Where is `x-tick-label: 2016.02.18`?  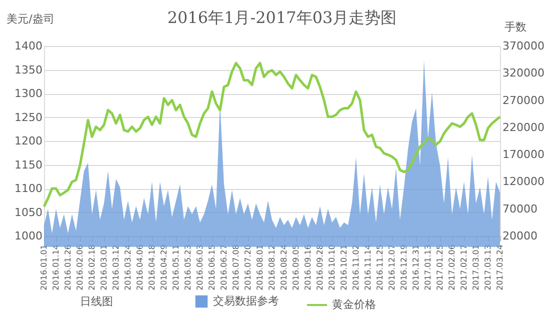 x-tick-label: 2016.02.18 is located at coordinates (92, 267).